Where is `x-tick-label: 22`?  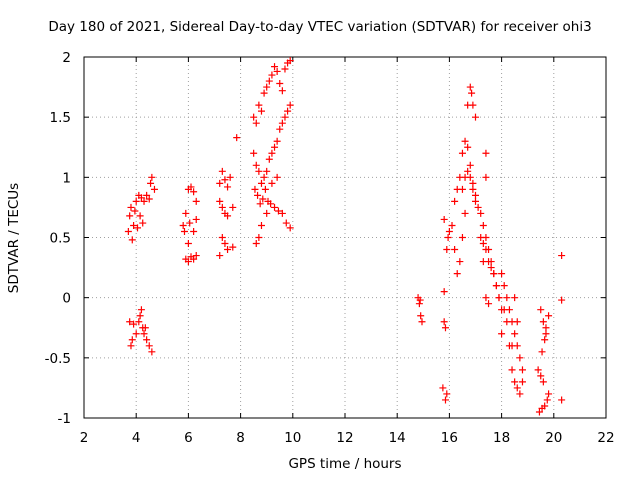
x-tick-label: 22 is located at coordinates (605, 438).